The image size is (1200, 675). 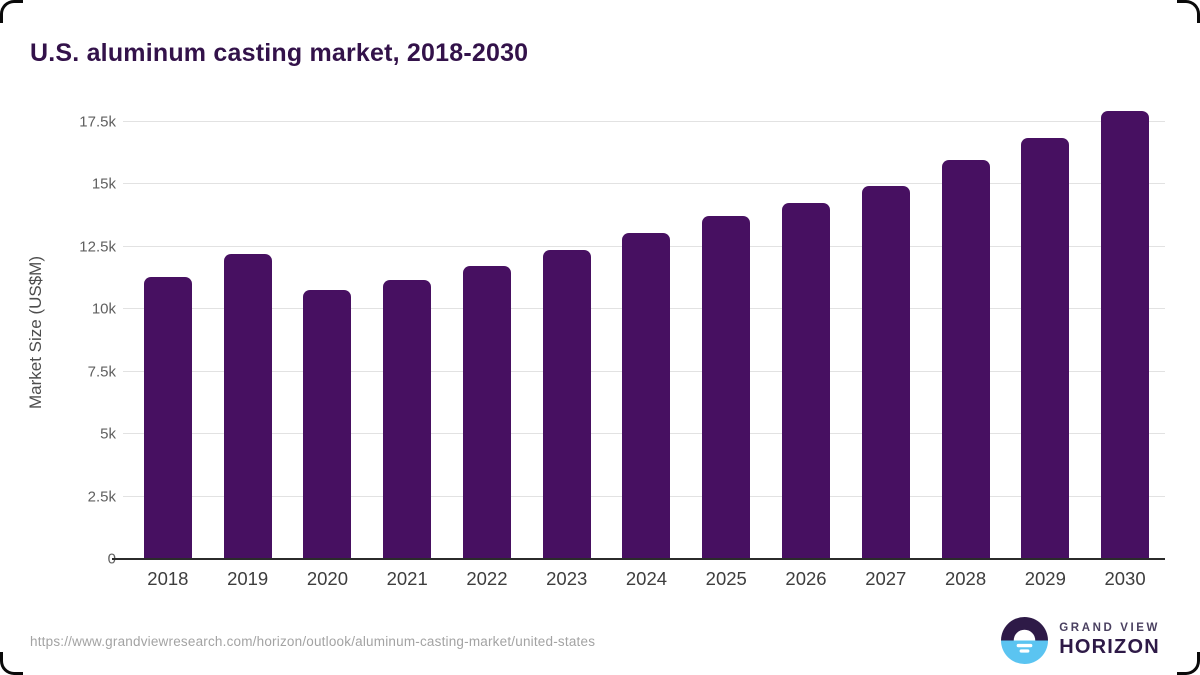 I want to click on x-tick-label-2027: 2027, so click(x=886, y=578).